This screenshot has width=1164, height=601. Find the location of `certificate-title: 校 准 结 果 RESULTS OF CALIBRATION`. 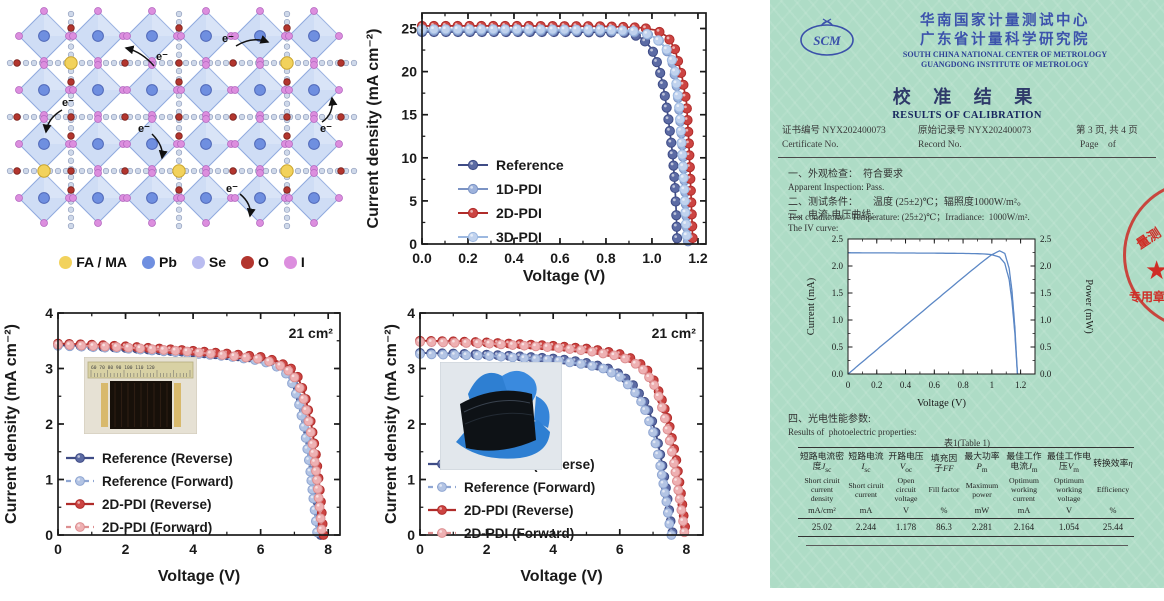

certificate-title: 校 准 结 果 RESULTS OF CALIBRATION is located at coordinates (967, 102).